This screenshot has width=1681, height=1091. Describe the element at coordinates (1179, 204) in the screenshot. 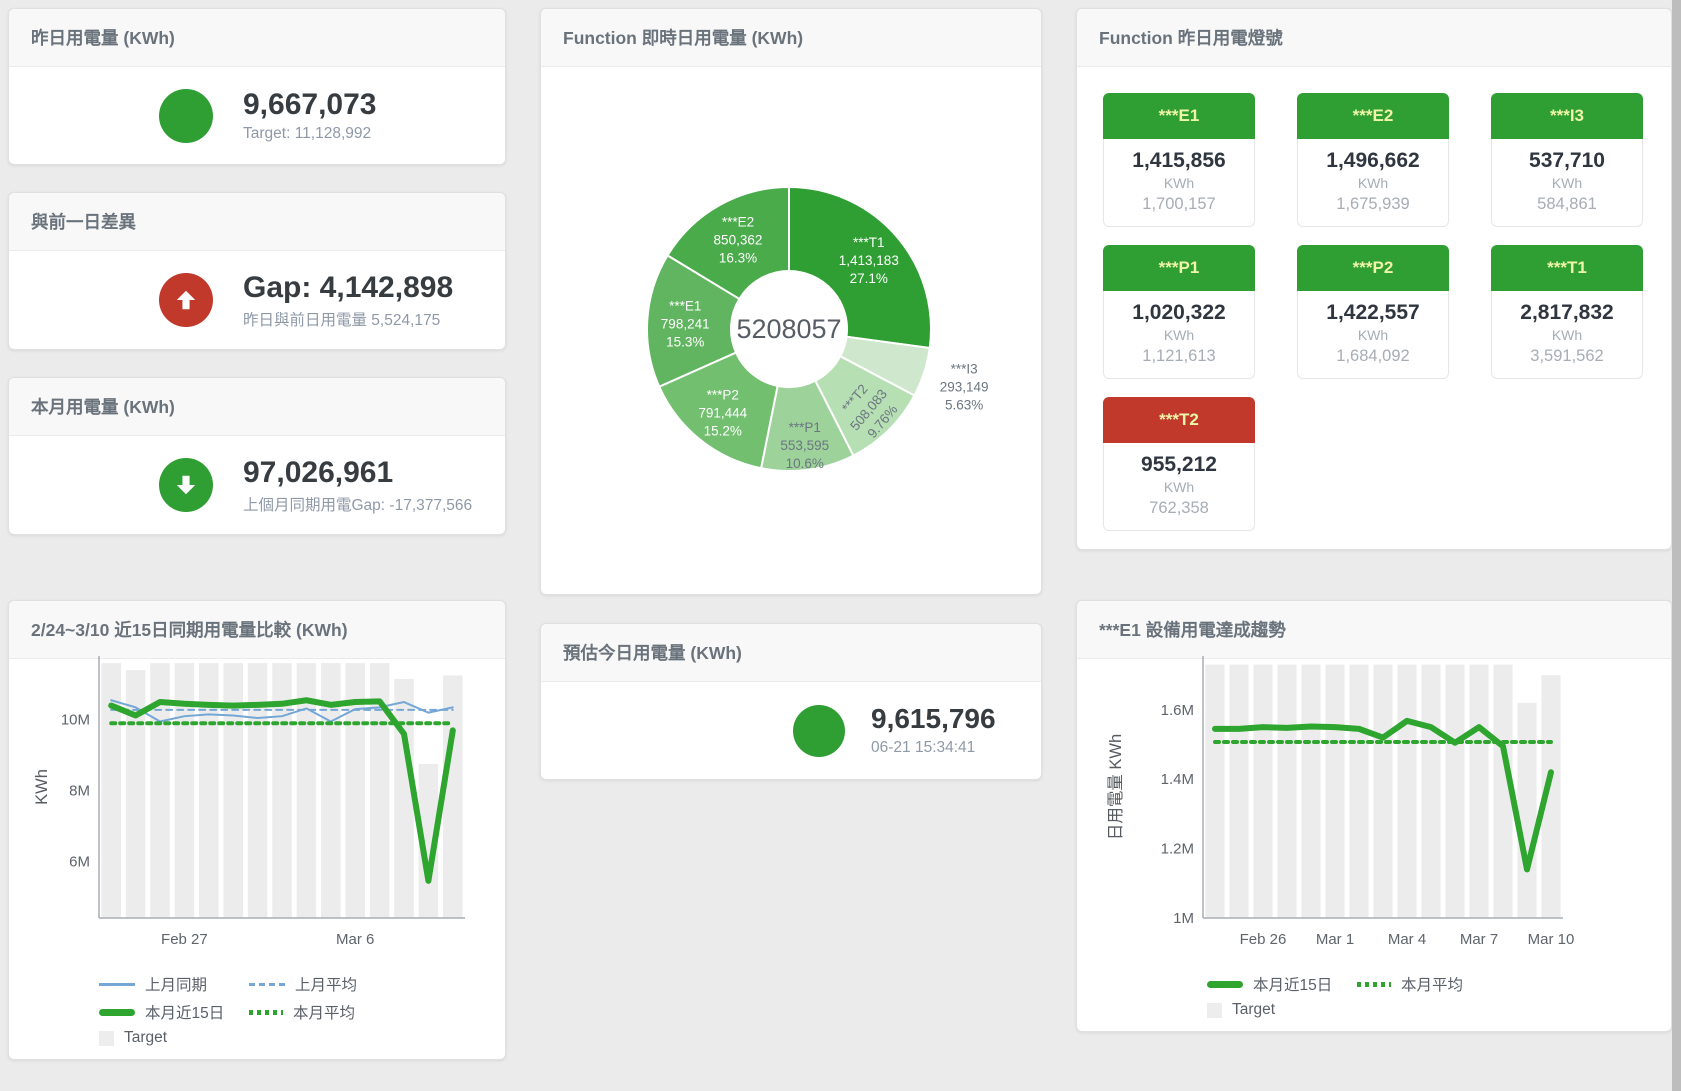

I see `tile-target: 1,700,157` at that location.